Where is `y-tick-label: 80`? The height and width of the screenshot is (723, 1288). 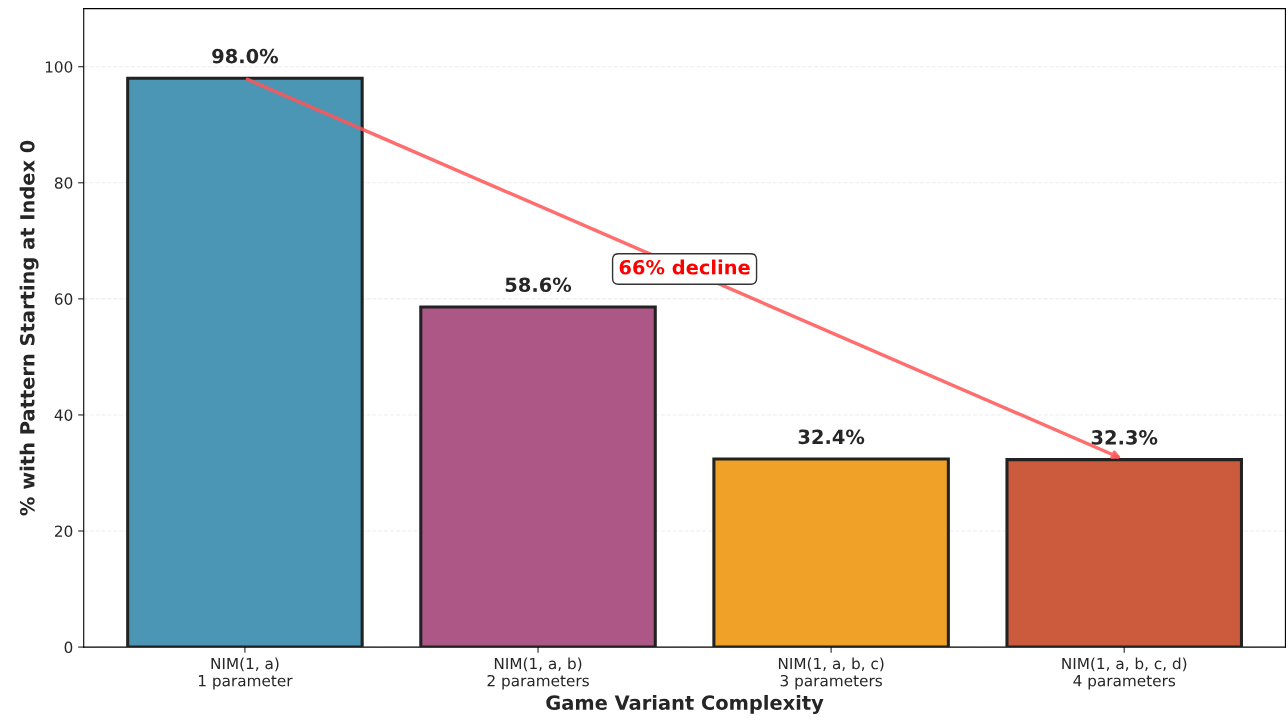
y-tick-label: 80 is located at coordinates (63, 183).